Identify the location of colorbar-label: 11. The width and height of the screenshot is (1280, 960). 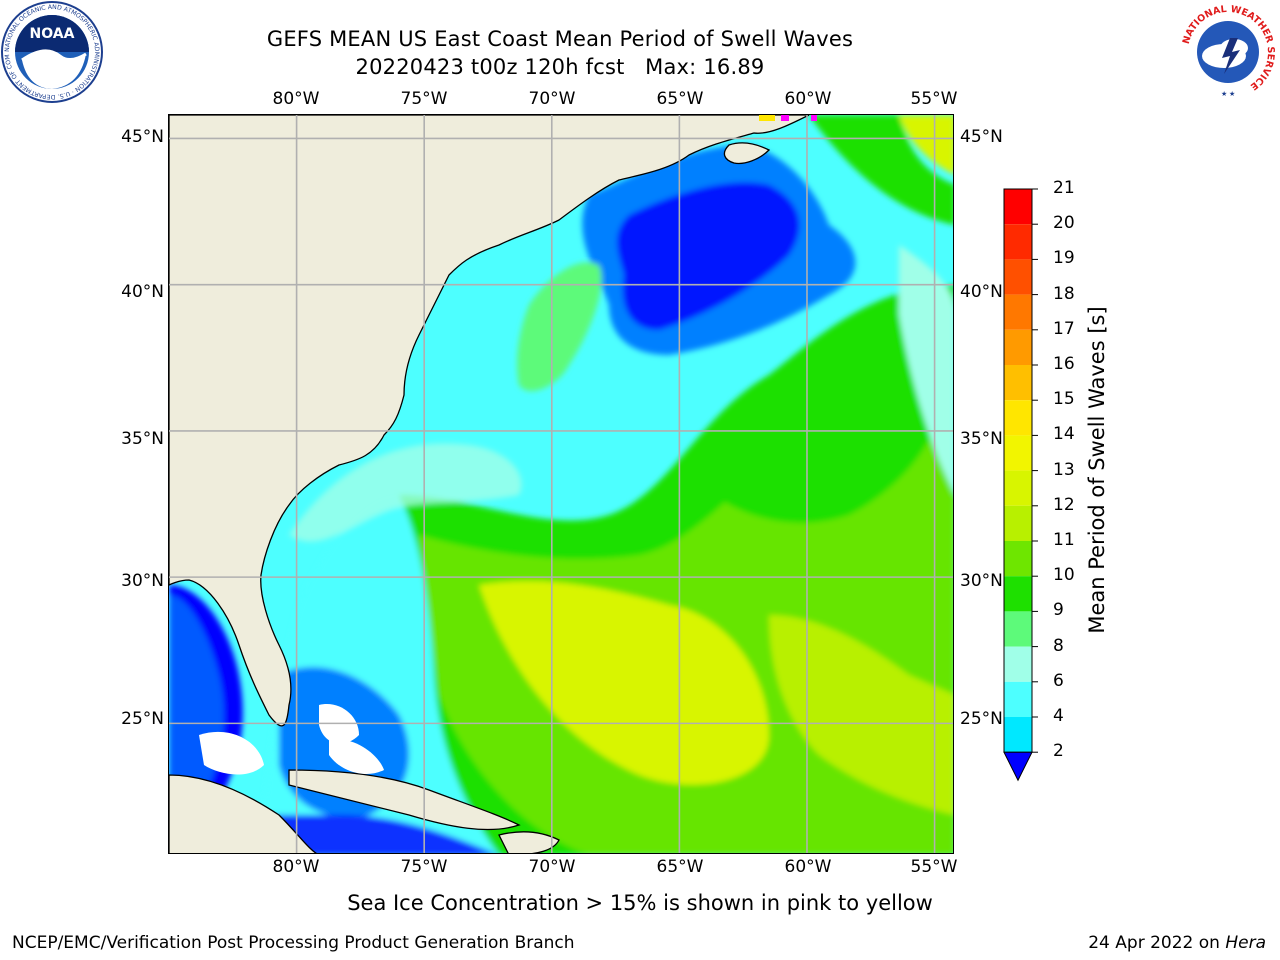
(1064, 540).